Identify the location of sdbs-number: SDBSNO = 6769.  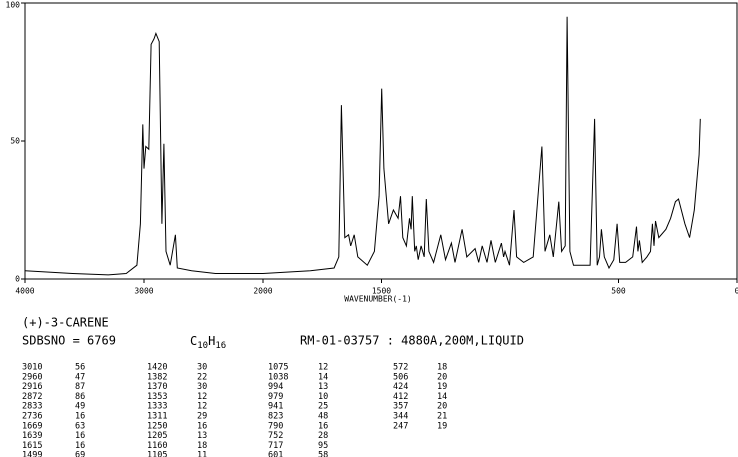
(69, 341).